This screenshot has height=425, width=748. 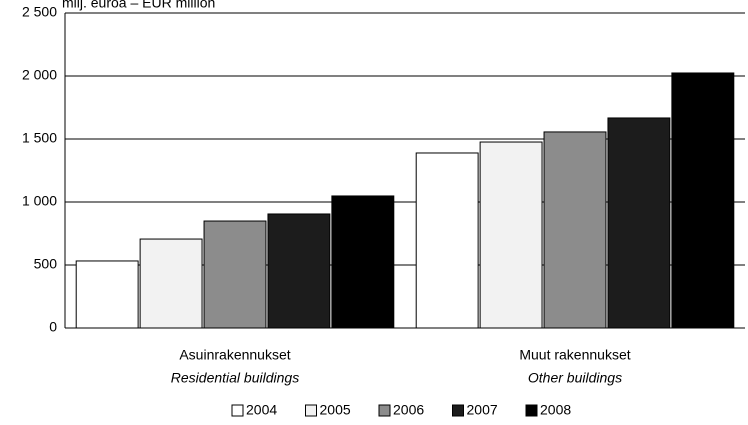 I want to click on x-tick-label-en: Residential buildings, so click(x=235, y=378).